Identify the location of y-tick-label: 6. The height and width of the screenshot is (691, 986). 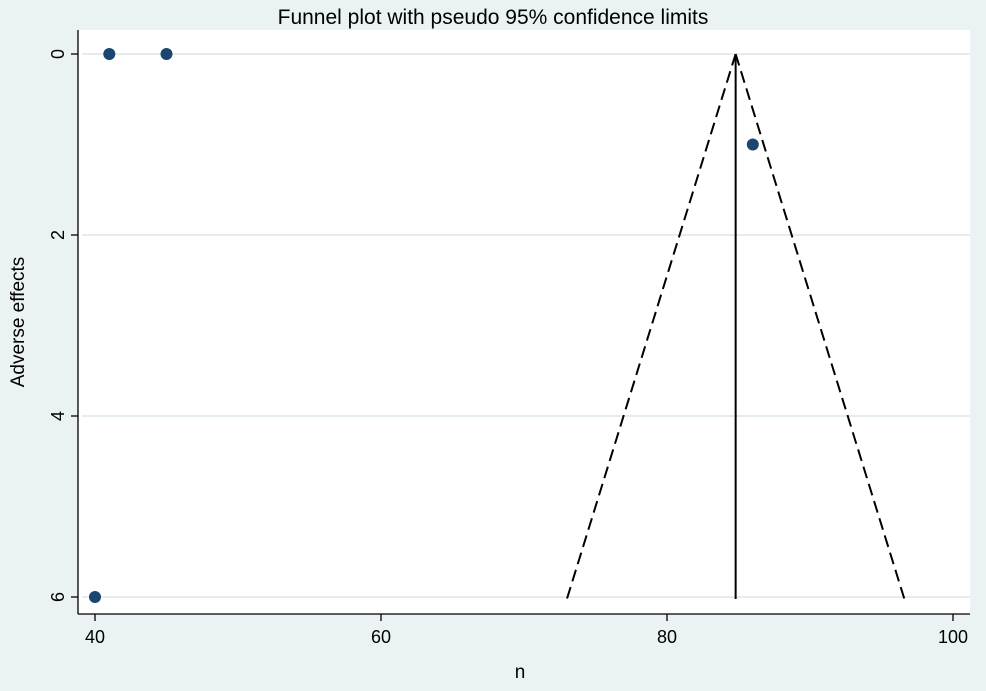
(58, 597).